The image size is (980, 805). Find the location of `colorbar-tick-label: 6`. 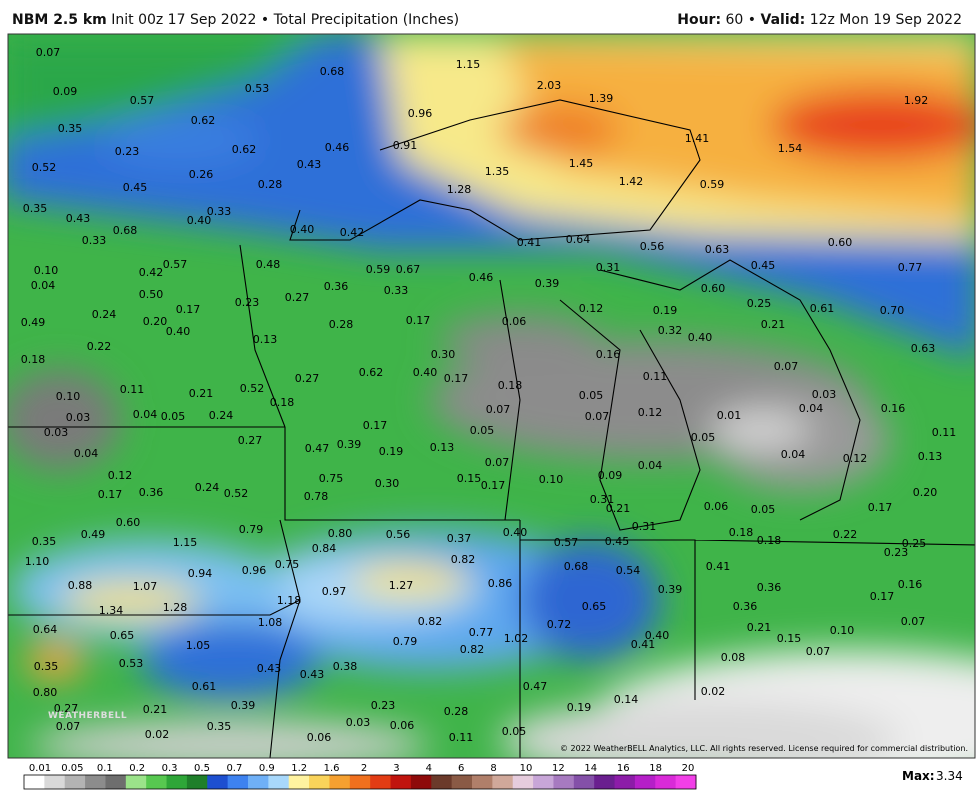

colorbar-tick-label: 6 is located at coordinates (461, 768).